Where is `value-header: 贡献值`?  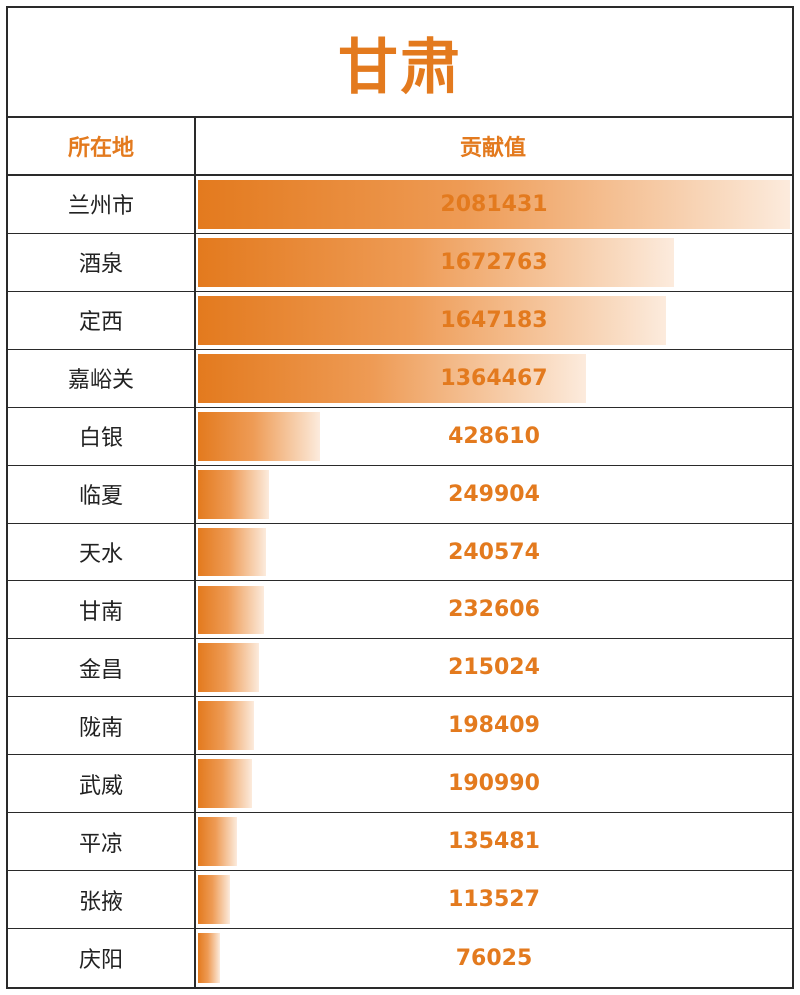 value-header: 贡献值 is located at coordinates (492, 148).